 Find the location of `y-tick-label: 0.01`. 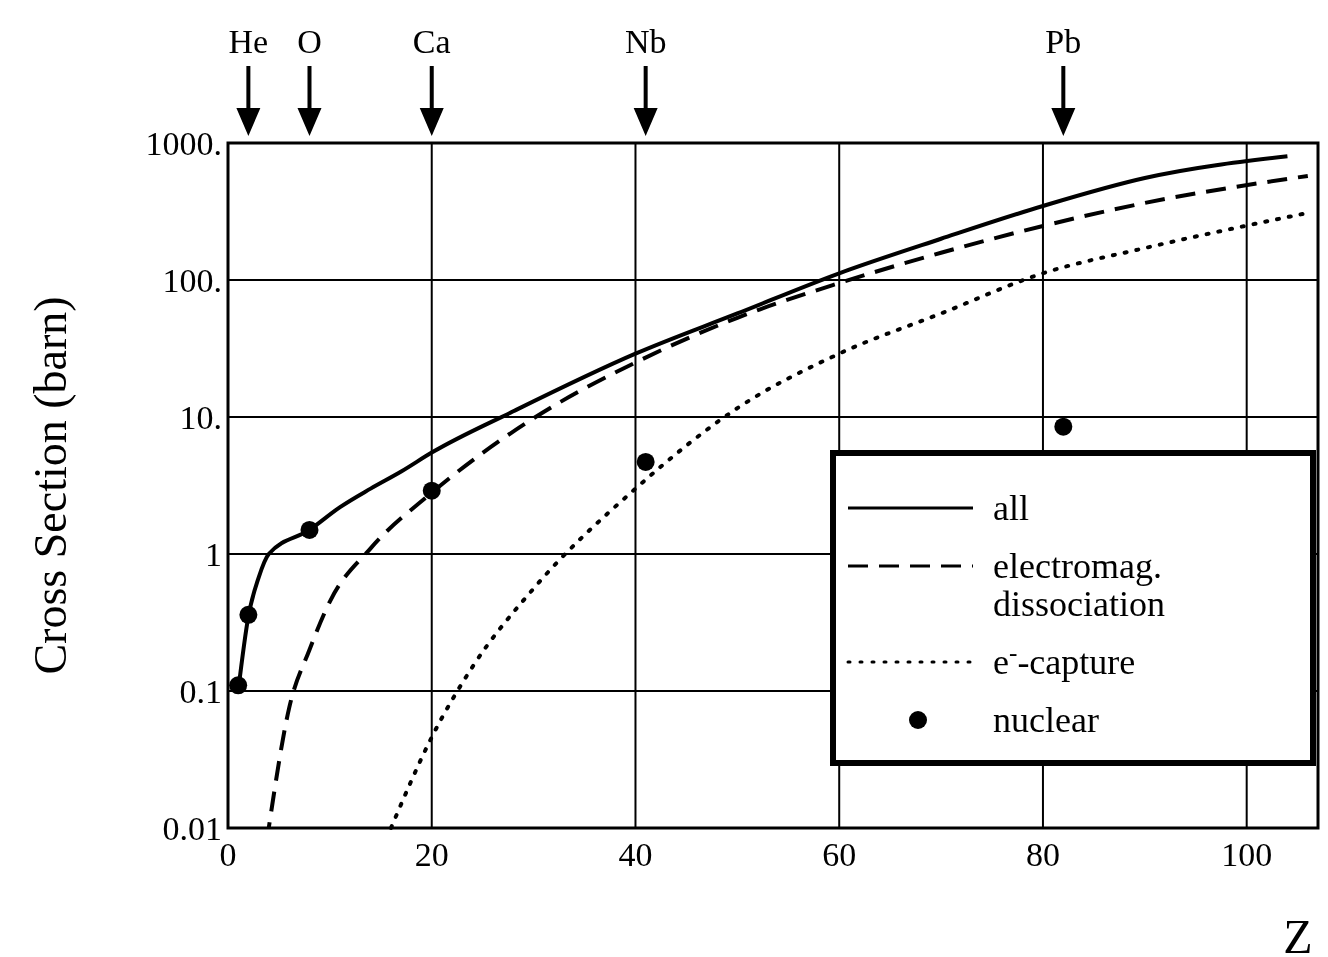

y-tick-label: 0.01 is located at coordinates (192, 828).